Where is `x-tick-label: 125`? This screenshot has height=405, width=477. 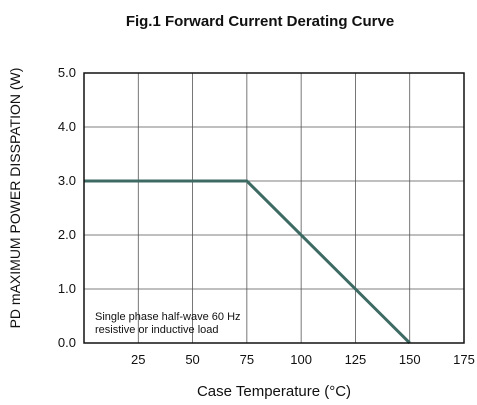
x-tick-label: 125 is located at coordinates (356, 359).